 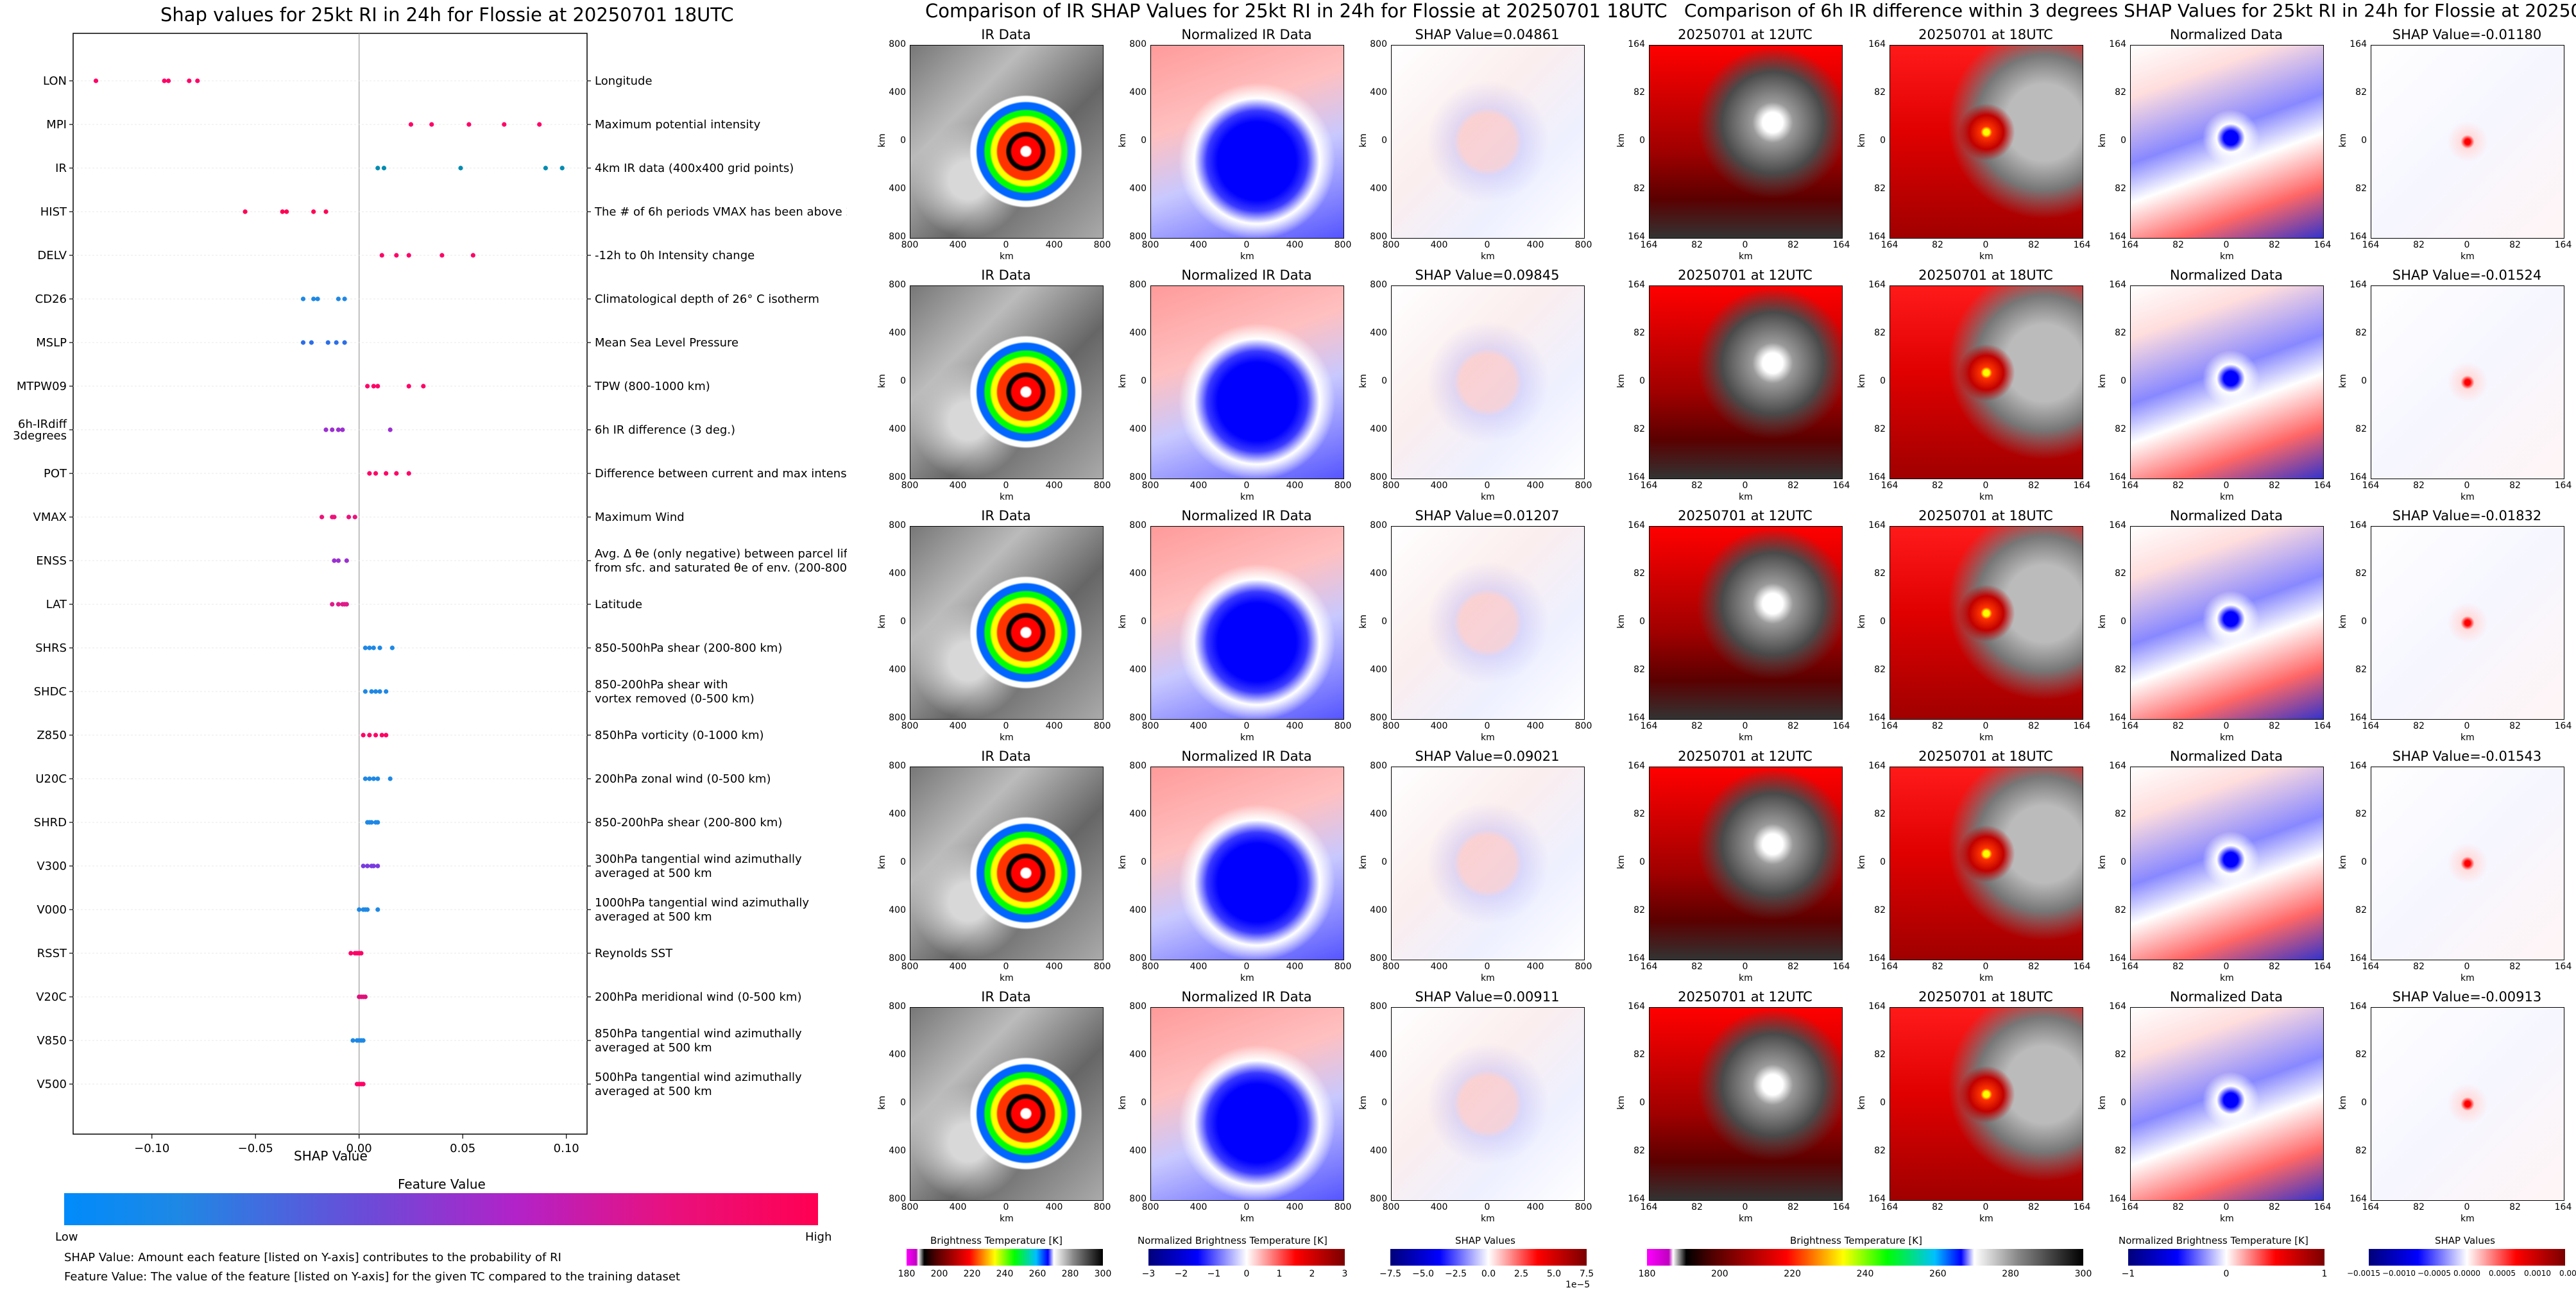 I want to click on irdiff-shap-panel-title: SHAP Value=-0.01524, so click(x=2467, y=275).